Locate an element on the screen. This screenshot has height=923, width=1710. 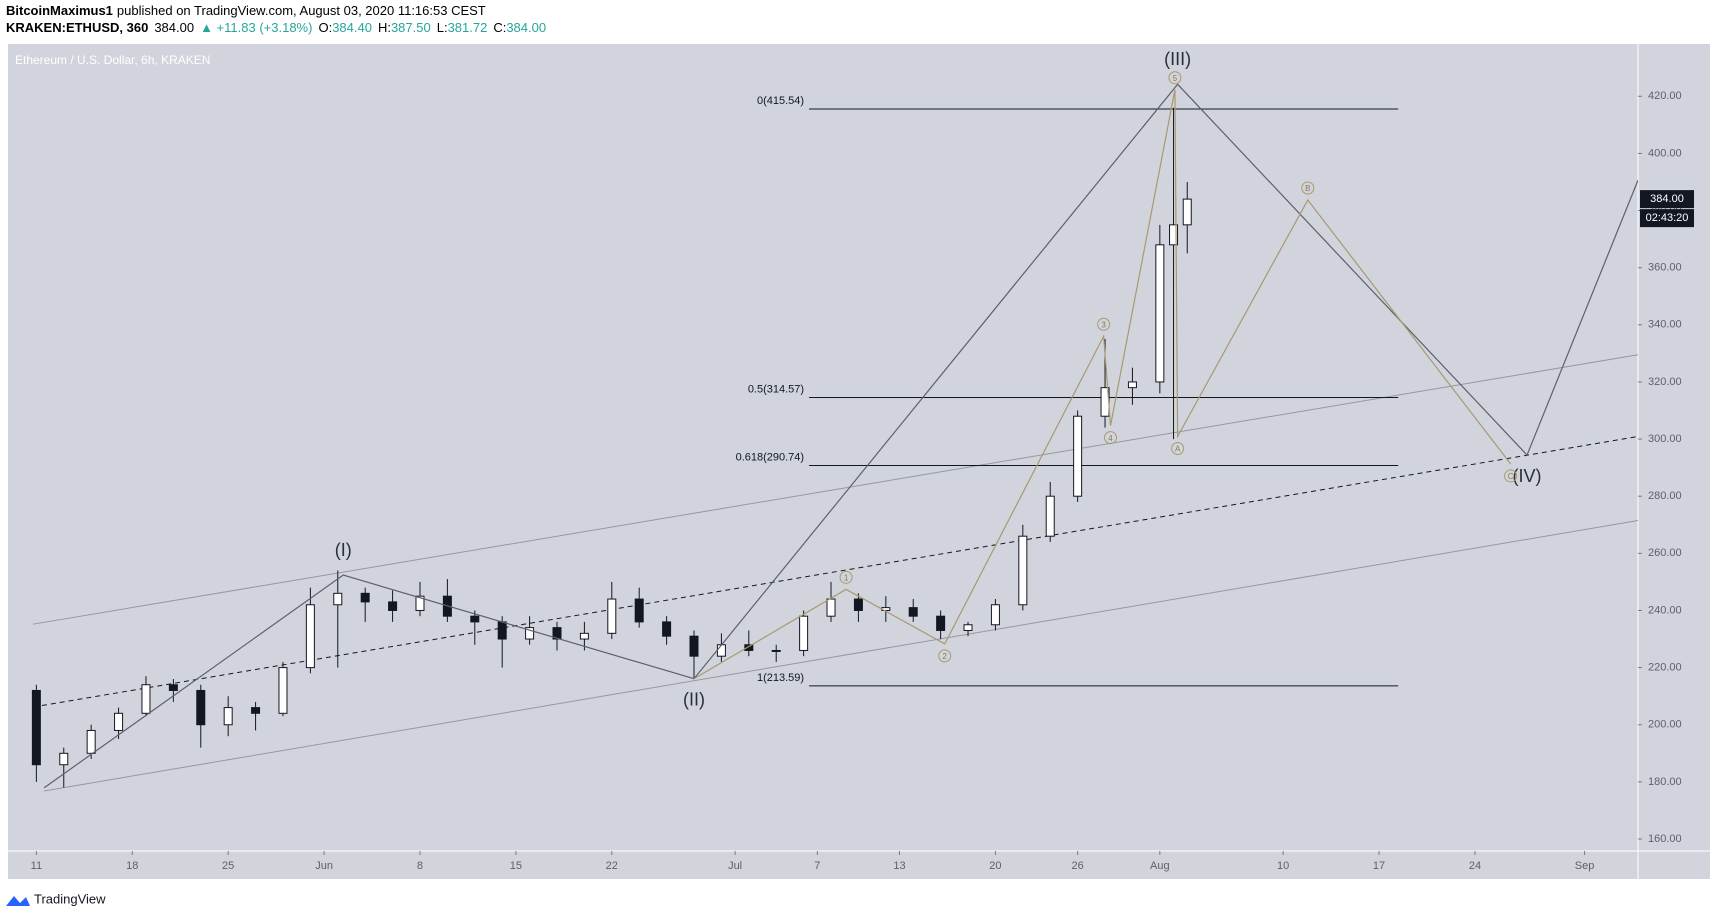
y-tick-label: 360.00 is located at coordinates (1665, 268).